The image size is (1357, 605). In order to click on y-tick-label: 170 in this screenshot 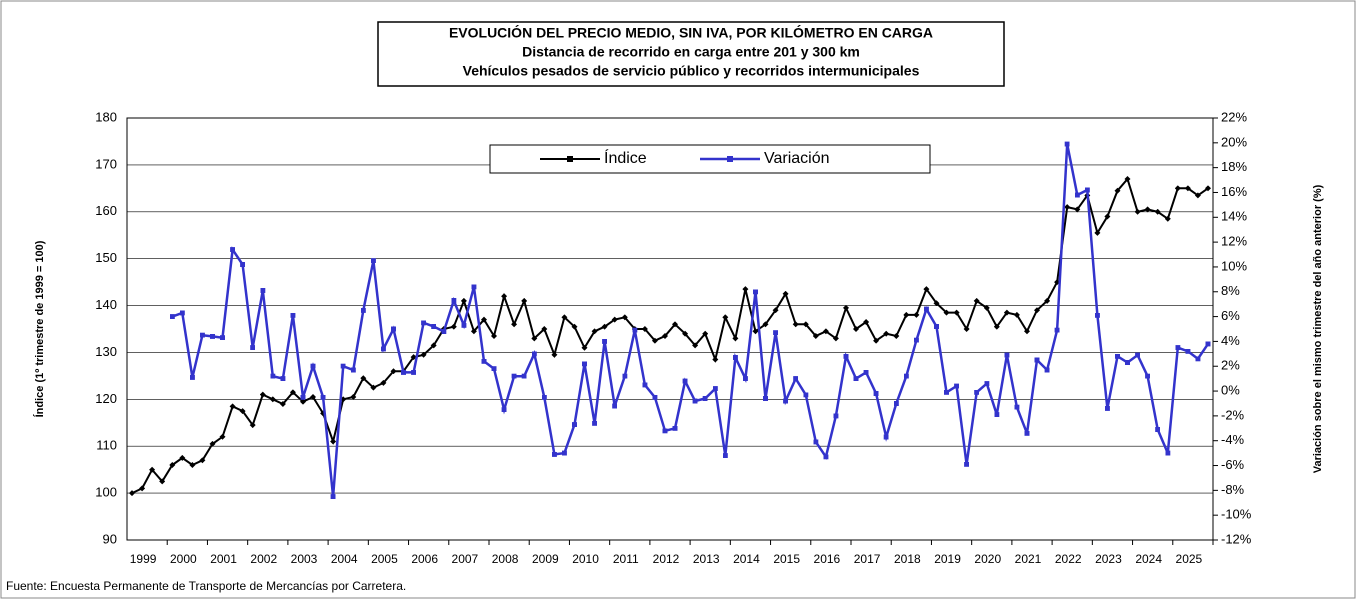, I will do `click(106, 163)`.